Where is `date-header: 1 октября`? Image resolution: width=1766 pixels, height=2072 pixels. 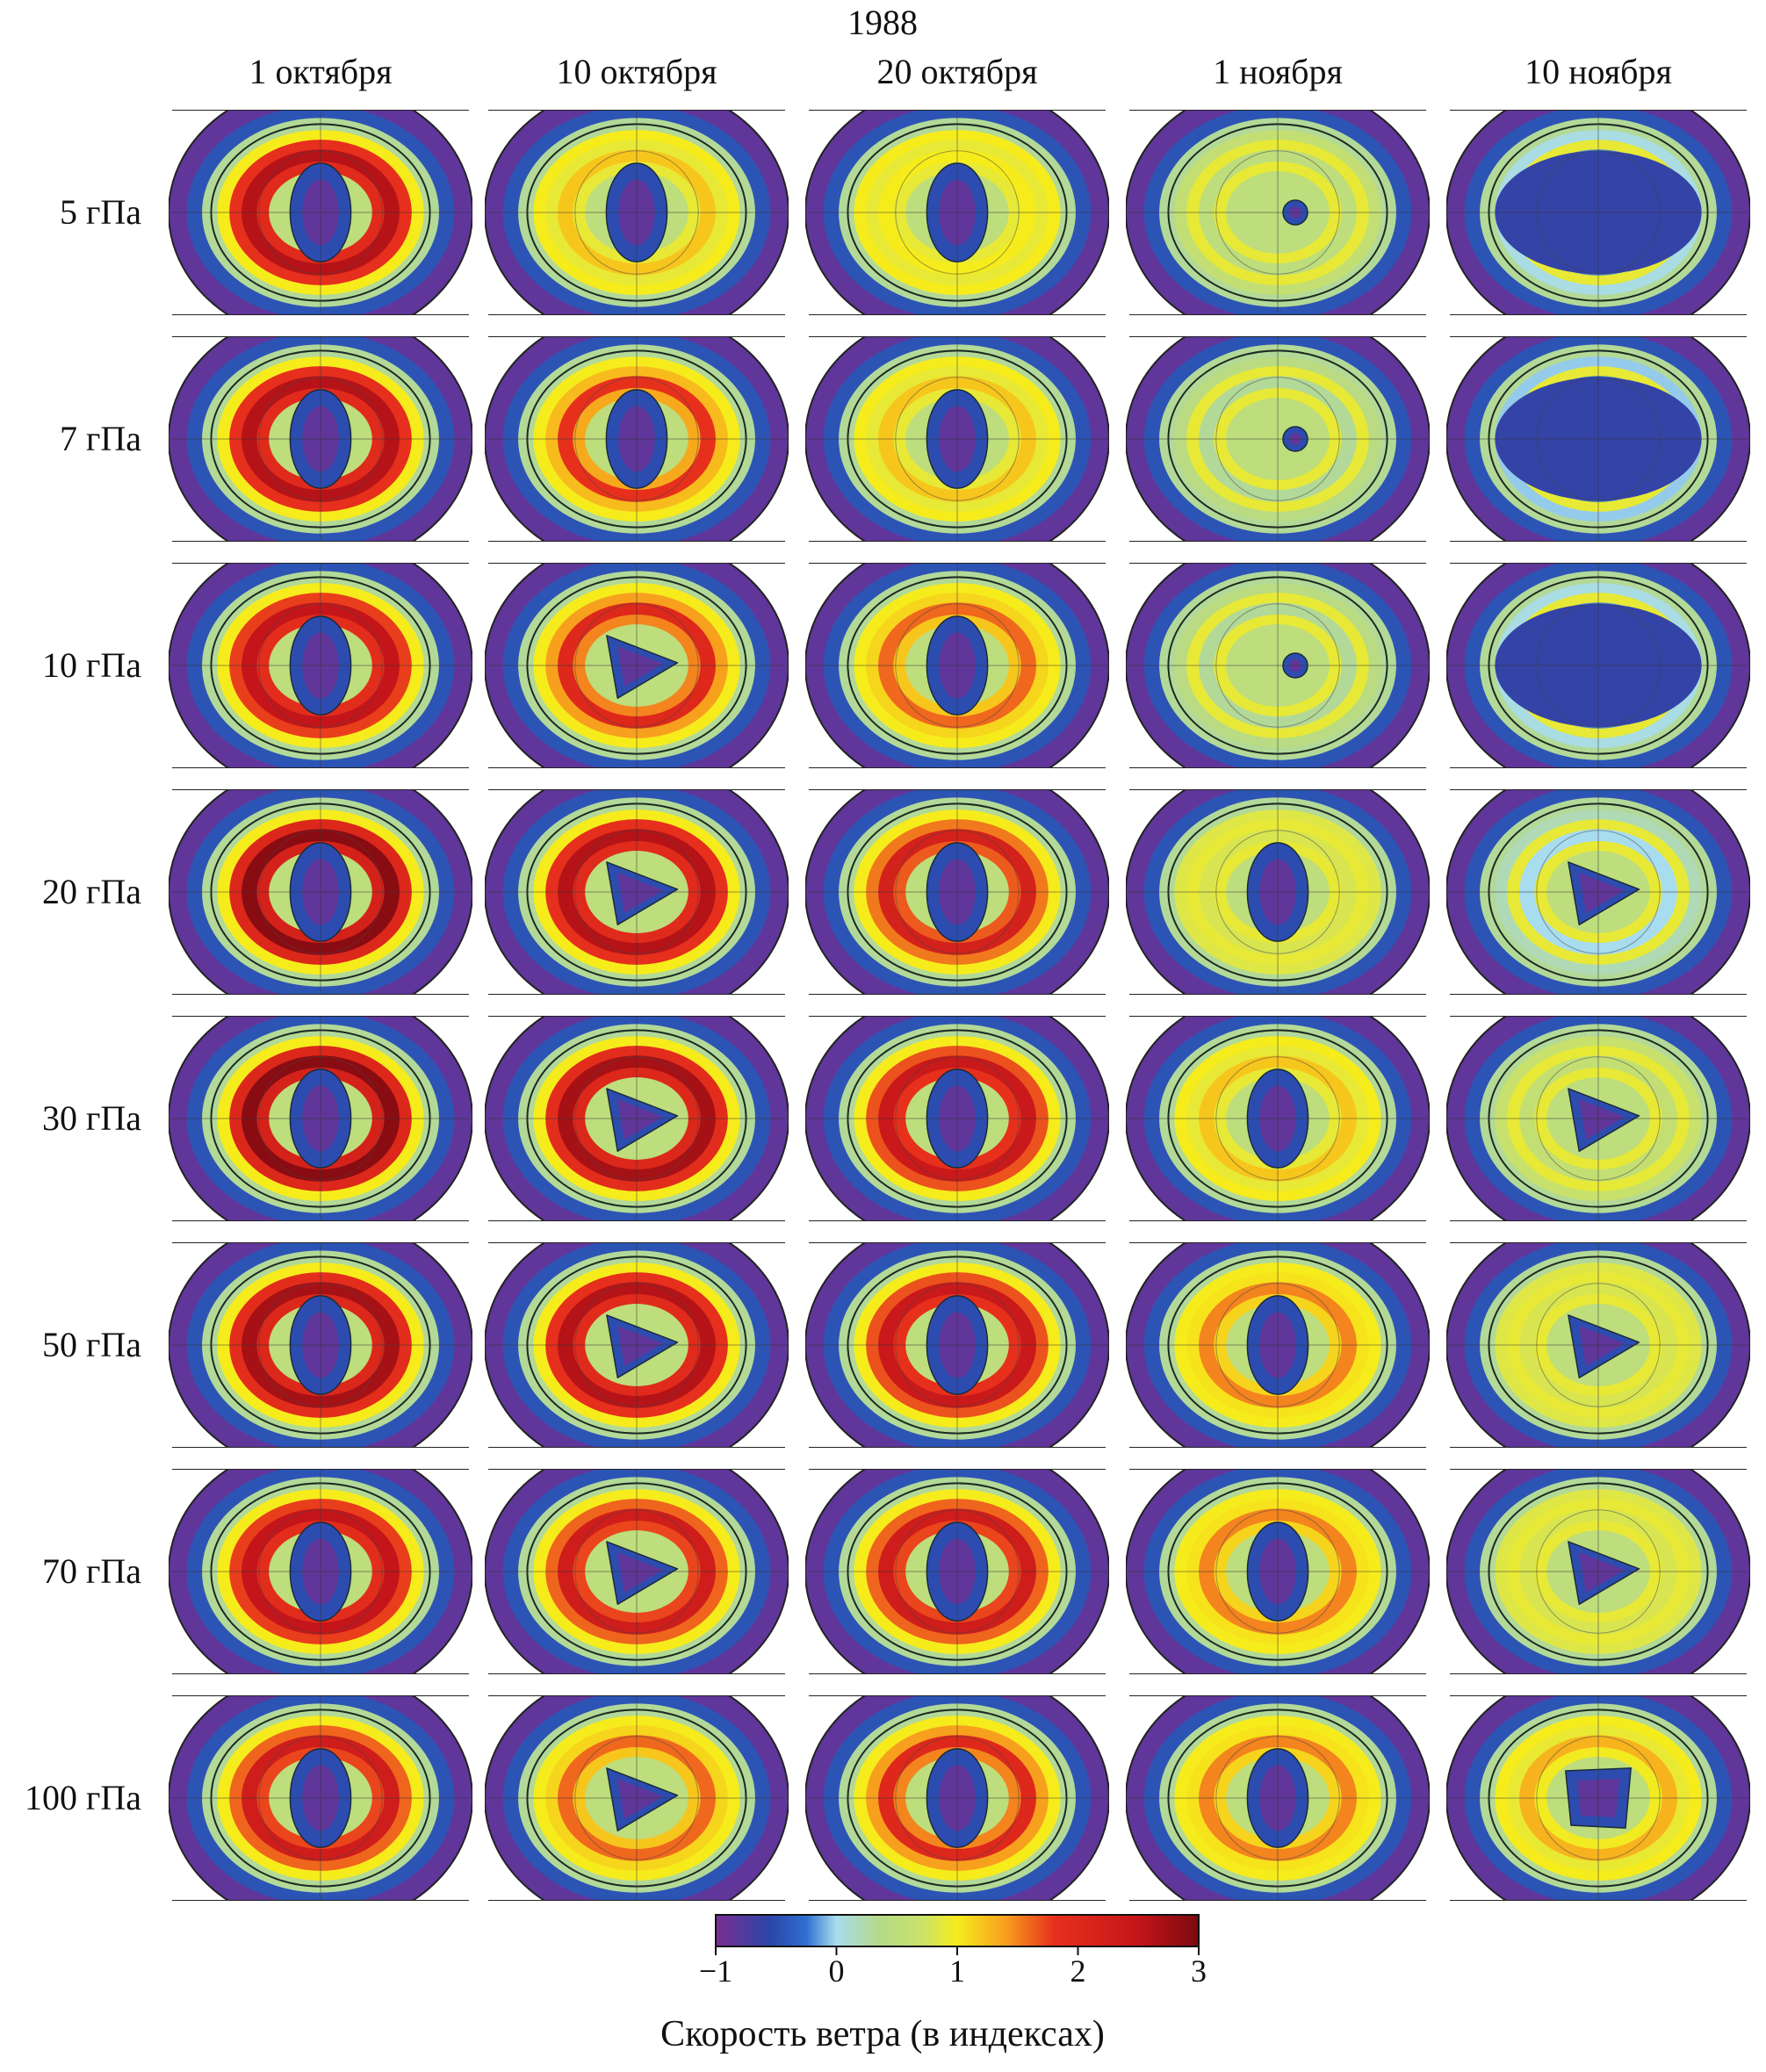 date-header: 1 октября is located at coordinates (321, 71).